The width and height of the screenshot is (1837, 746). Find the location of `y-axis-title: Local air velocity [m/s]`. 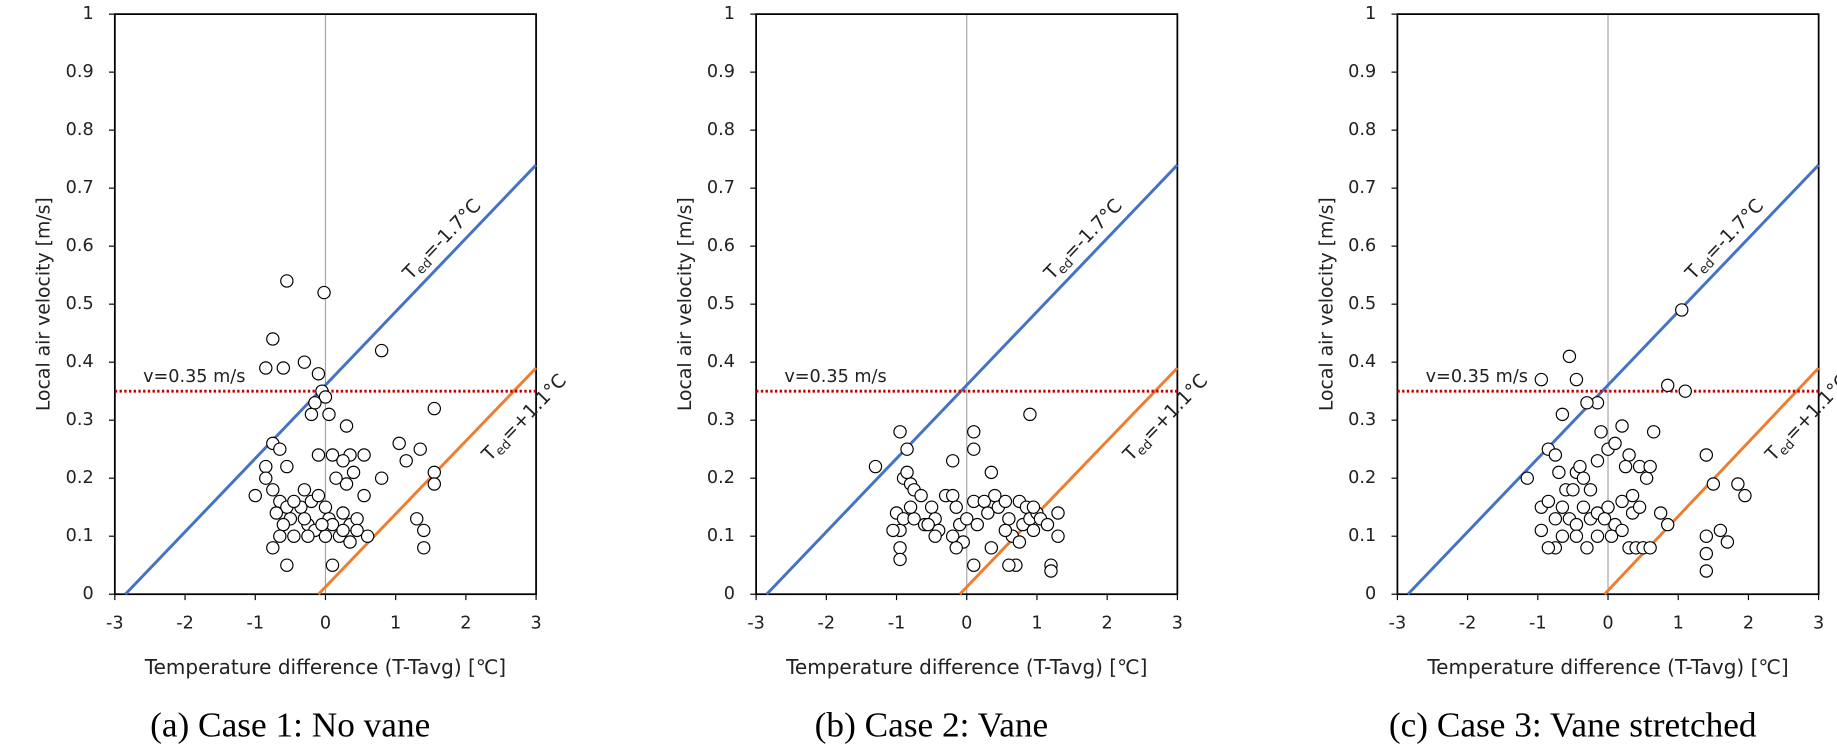

y-axis-title: Local air velocity [m/s] is located at coordinates (44, 304).